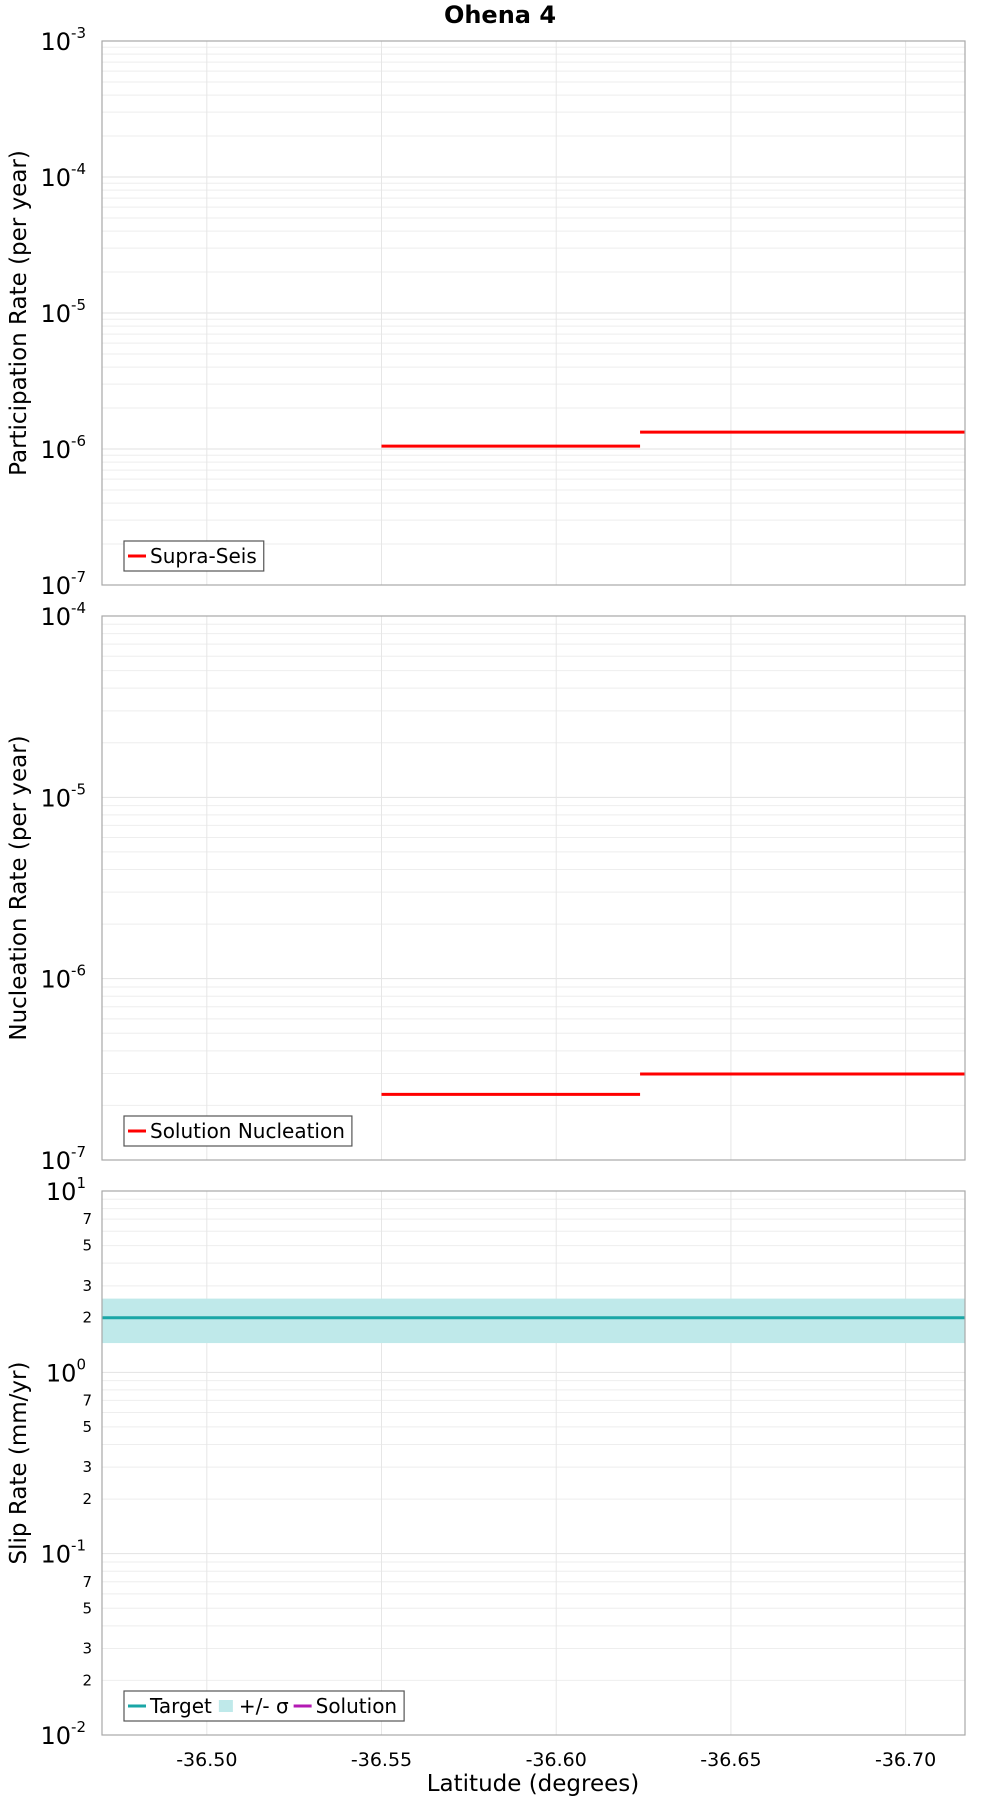 Image resolution: width=1000 pixels, height=1800 pixels. Describe the element at coordinates (81, 1364) in the screenshot. I see `tick-exponent: 0` at that location.